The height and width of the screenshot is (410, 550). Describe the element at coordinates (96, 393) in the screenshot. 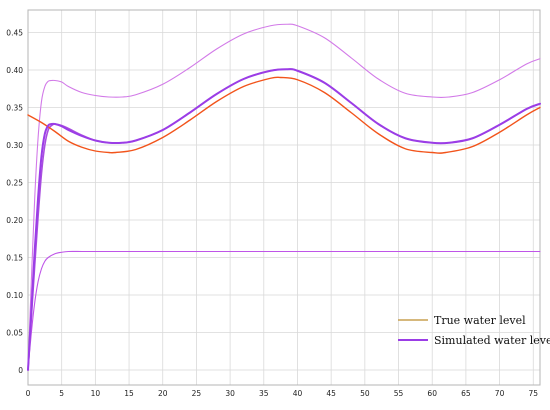

I see `x-tick-label: 10` at that location.